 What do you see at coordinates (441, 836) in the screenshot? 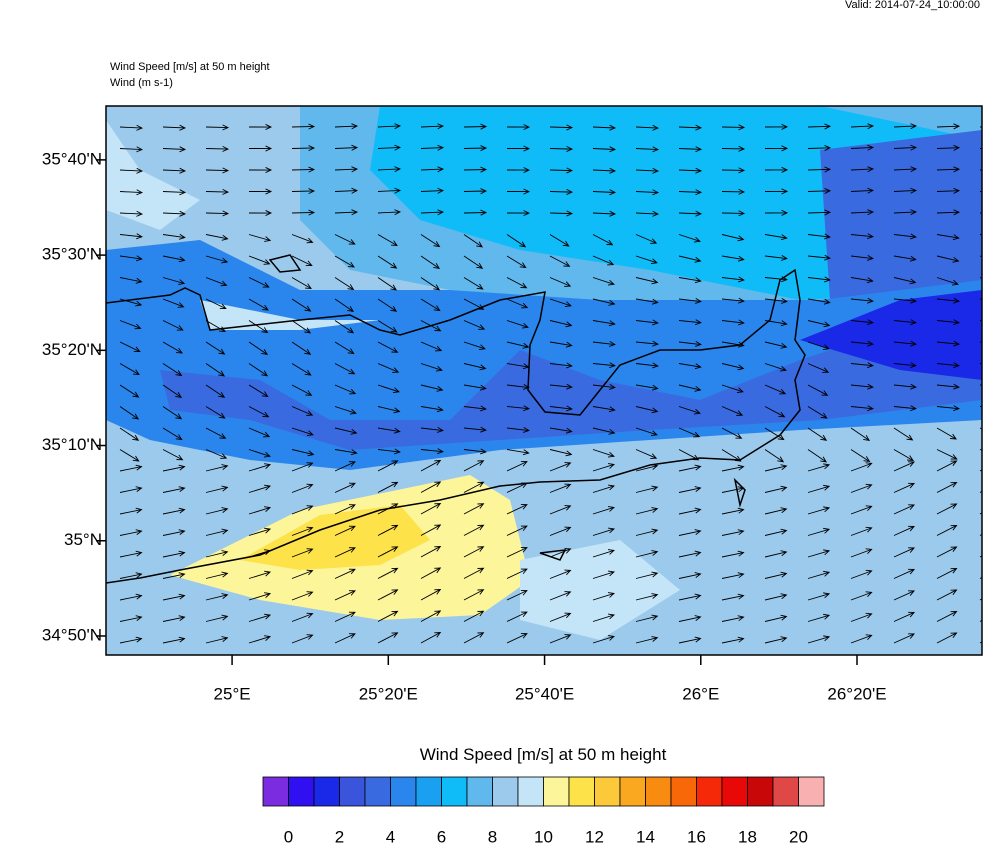
I see `colorbar-label: 6` at bounding box center [441, 836].